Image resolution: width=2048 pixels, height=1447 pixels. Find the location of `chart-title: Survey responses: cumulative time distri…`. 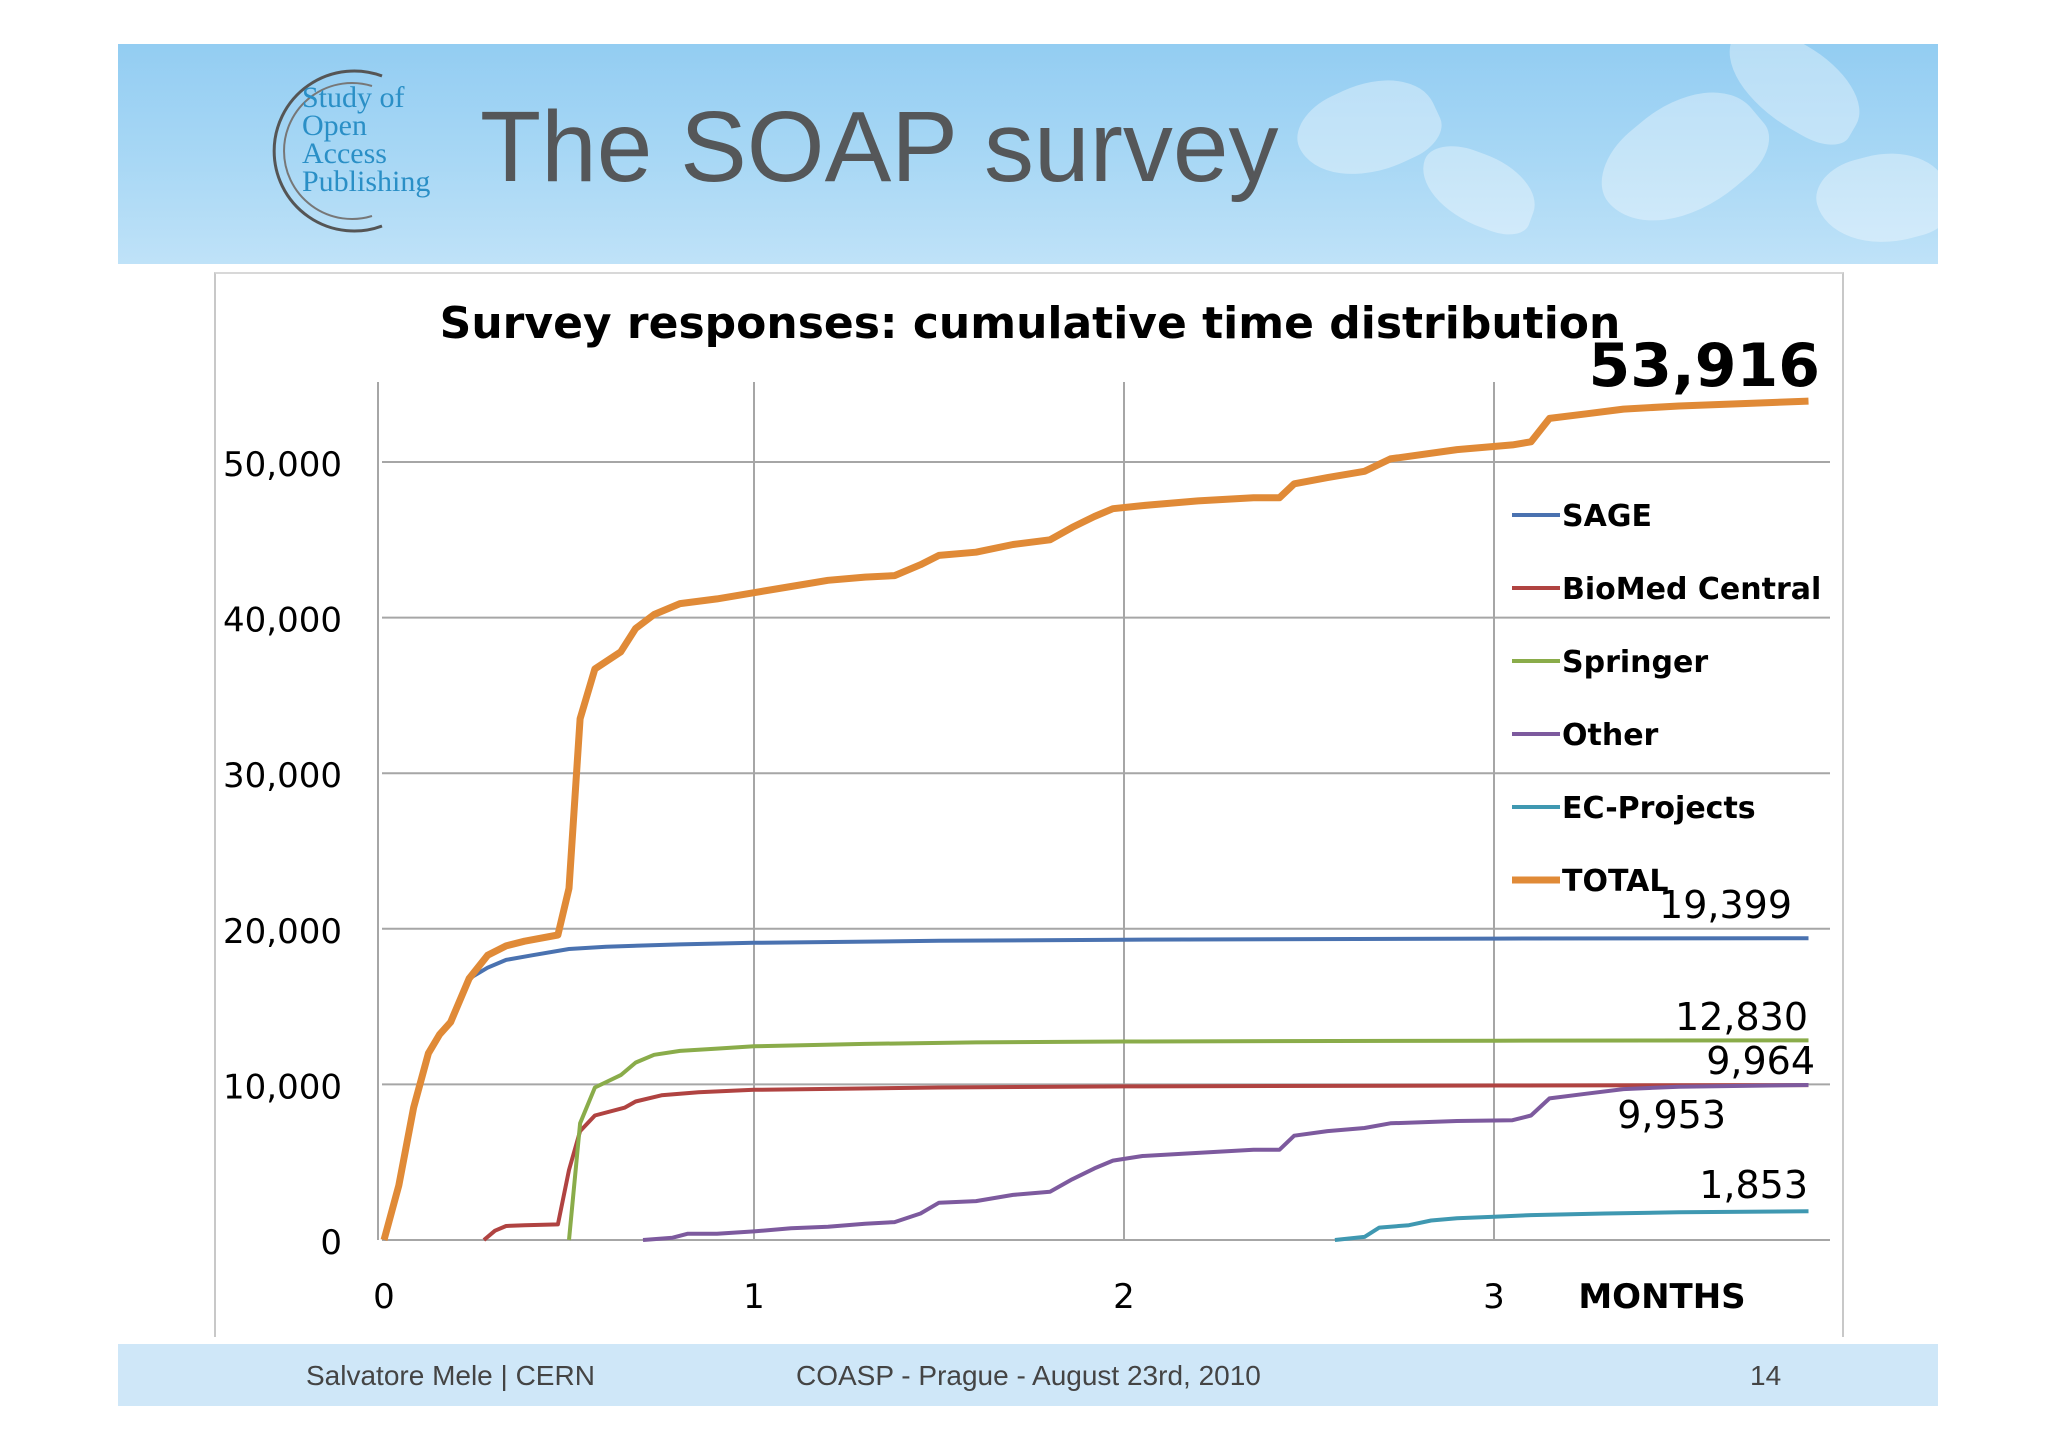

chart-title: Survey responses: cumulative time distri… is located at coordinates (1030, 323).